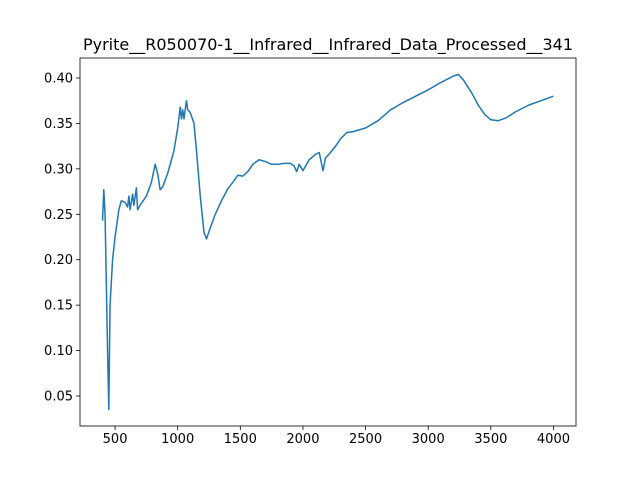 The height and width of the screenshot is (480, 640). Describe the element at coordinates (365, 439) in the screenshot. I see `x-tick-label: 2500` at that location.